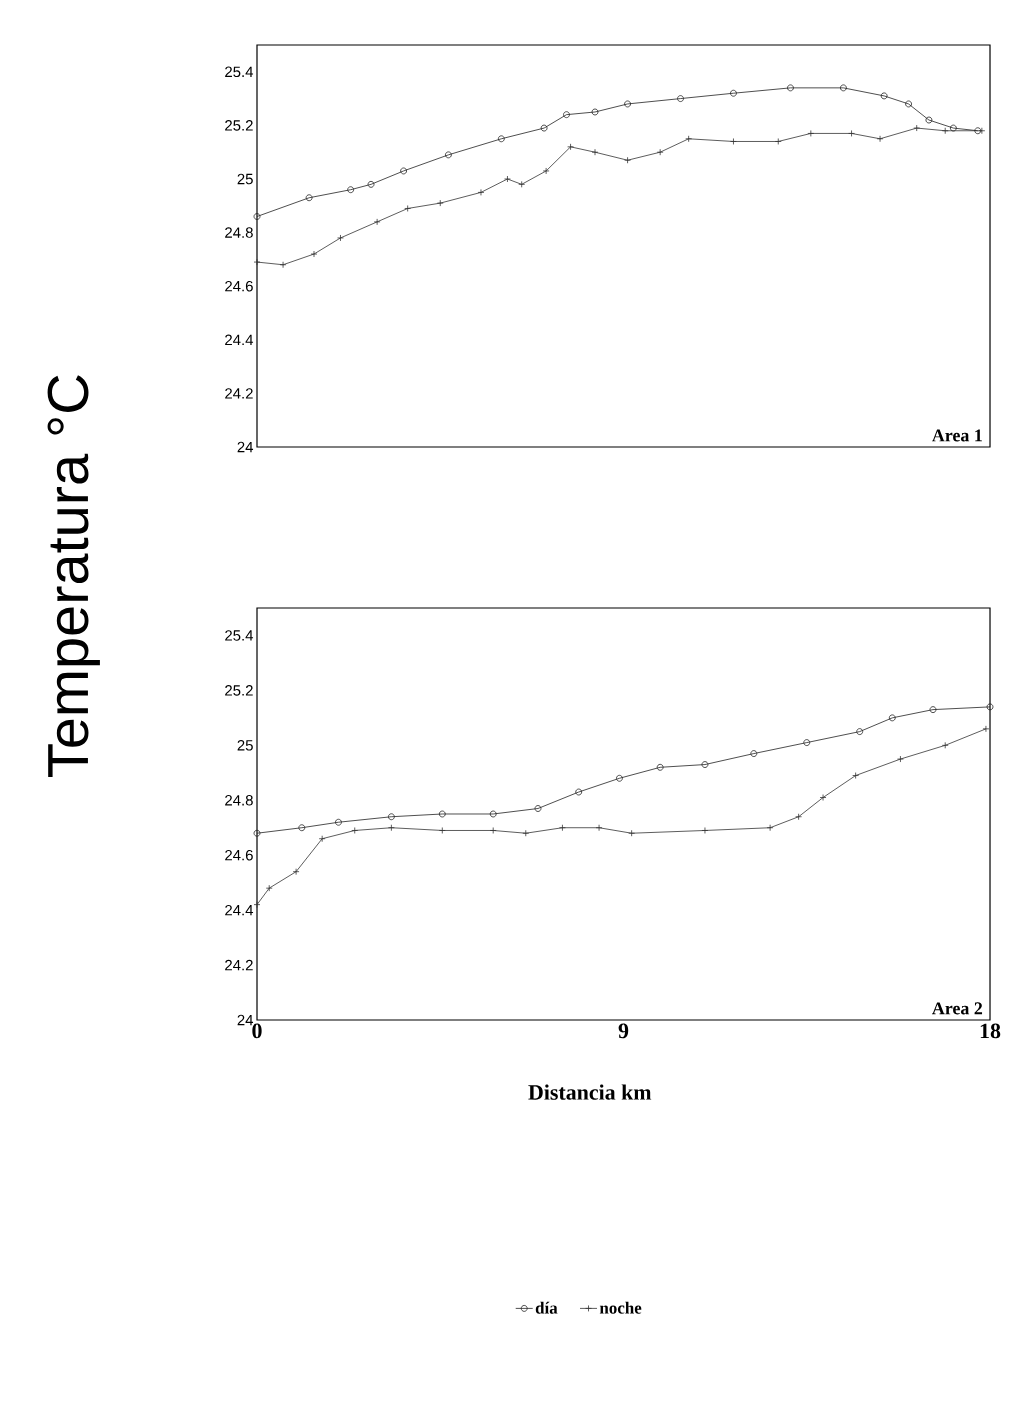  Describe the element at coordinates (590, 1092) in the screenshot. I see `x-axis-title: Distancia km` at that location.